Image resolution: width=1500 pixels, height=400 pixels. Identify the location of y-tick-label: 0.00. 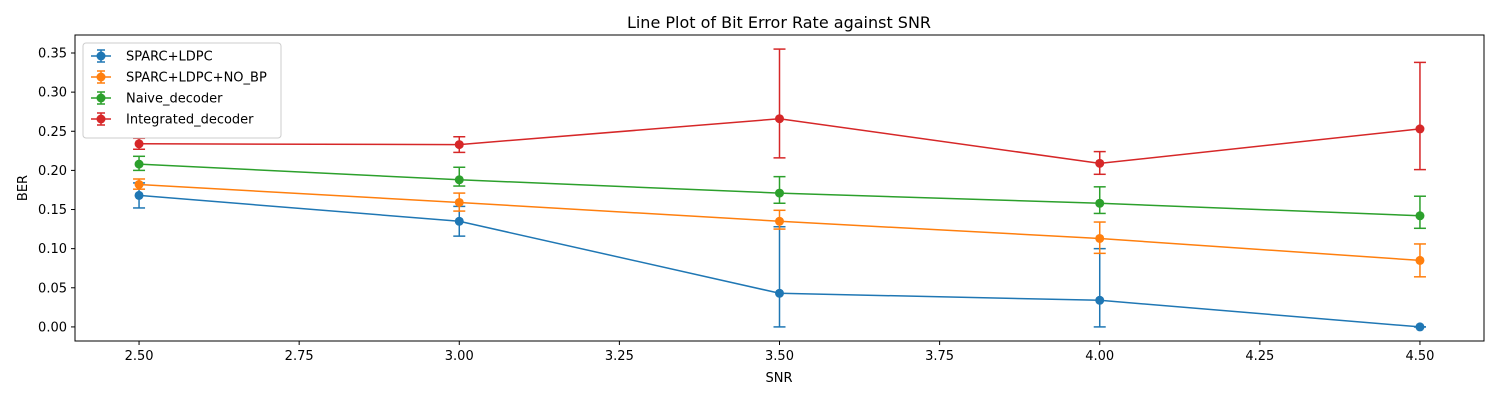
(52, 327).